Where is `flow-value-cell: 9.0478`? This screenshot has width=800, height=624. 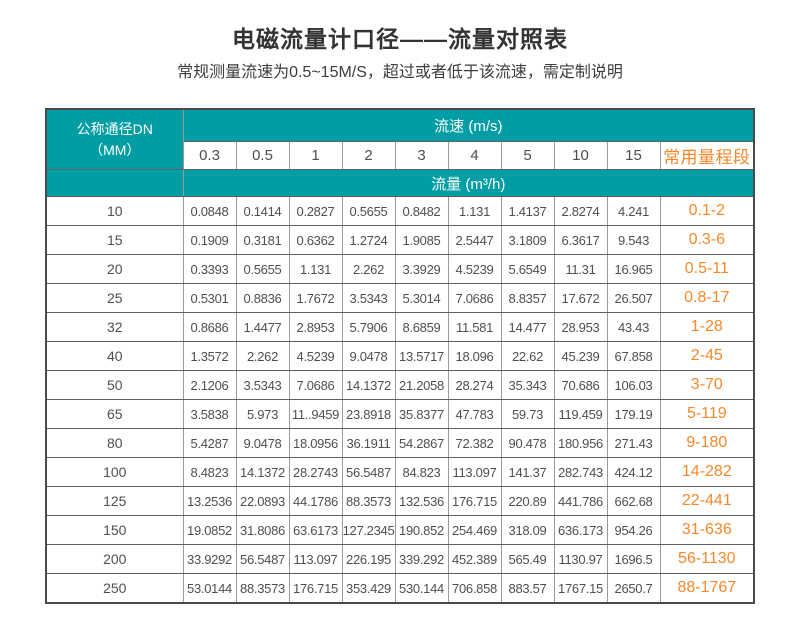 flow-value-cell: 9.0478 is located at coordinates (262, 443).